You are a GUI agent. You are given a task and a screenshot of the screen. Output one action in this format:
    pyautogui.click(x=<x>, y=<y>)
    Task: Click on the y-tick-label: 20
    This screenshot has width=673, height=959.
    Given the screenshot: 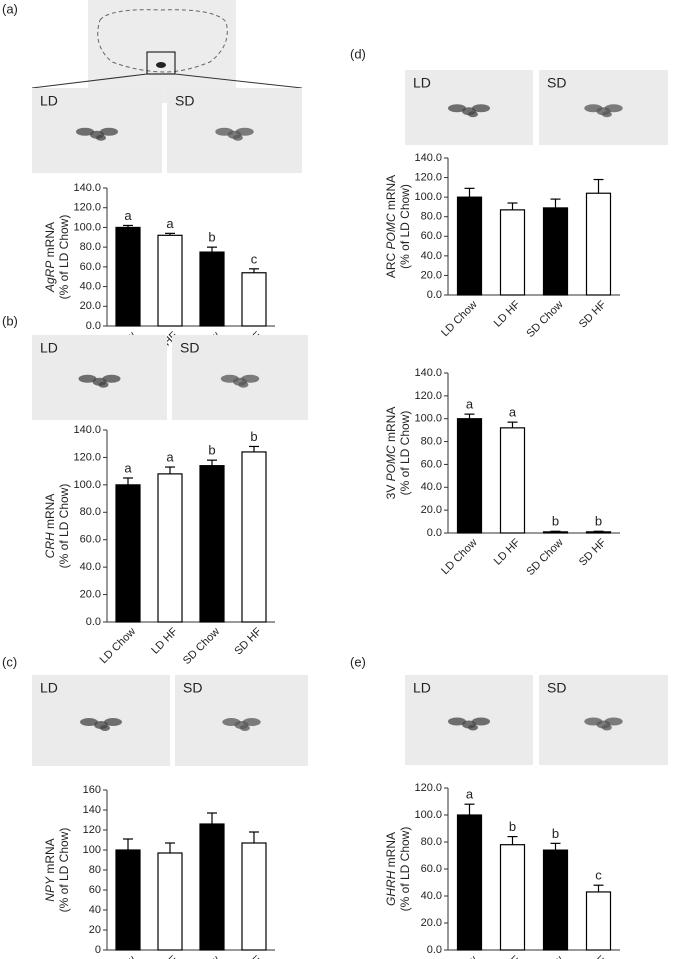 What is the action you would take?
    pyautogui.click(x=95, y=930)
    